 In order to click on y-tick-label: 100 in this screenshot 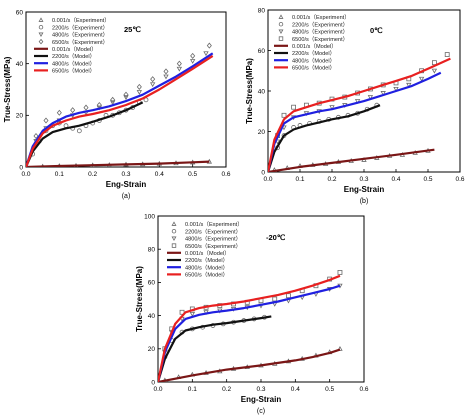, I will do `click(149, 216)`.